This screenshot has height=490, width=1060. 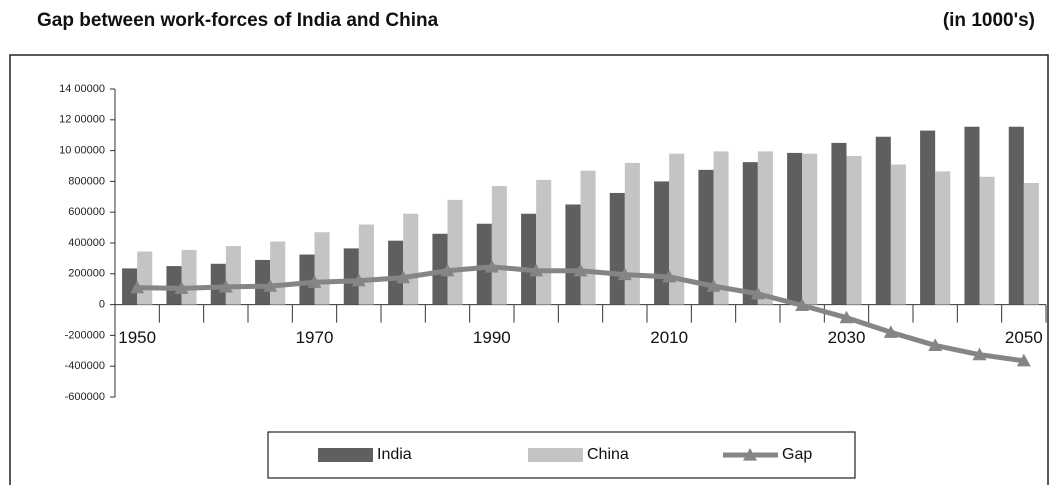 I want to click on y-tick-label: 14 00000, so click(x=82, y=89).